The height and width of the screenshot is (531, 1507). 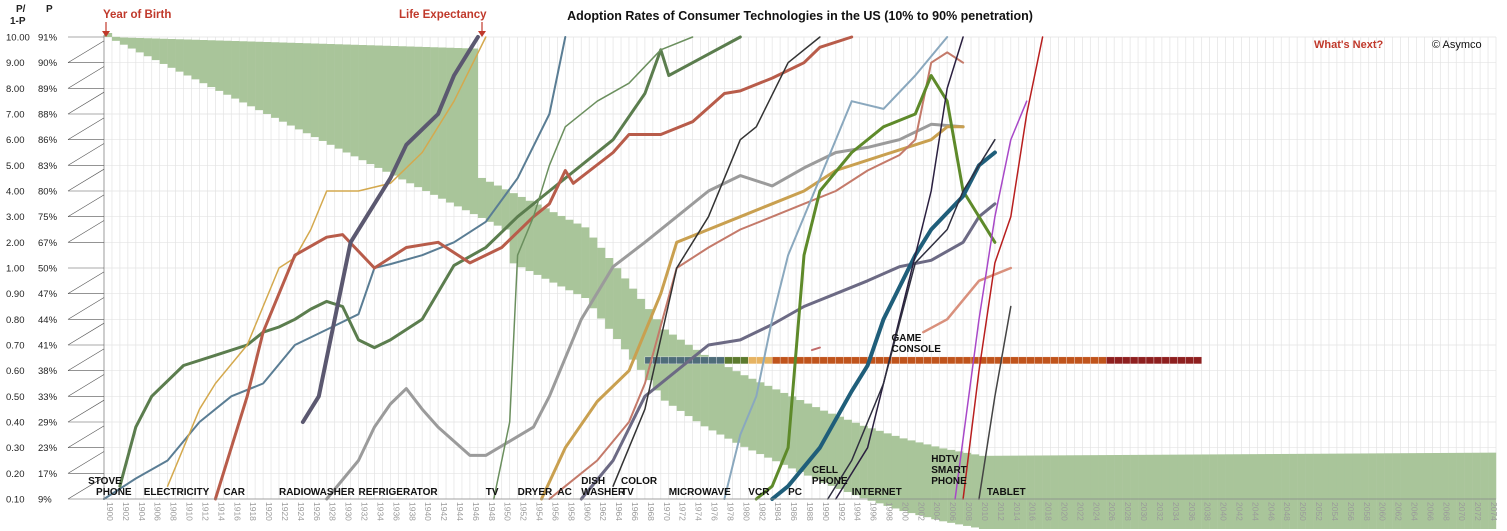 I want to click on x-tick-label: 2040, so click(x=1224, y=511).